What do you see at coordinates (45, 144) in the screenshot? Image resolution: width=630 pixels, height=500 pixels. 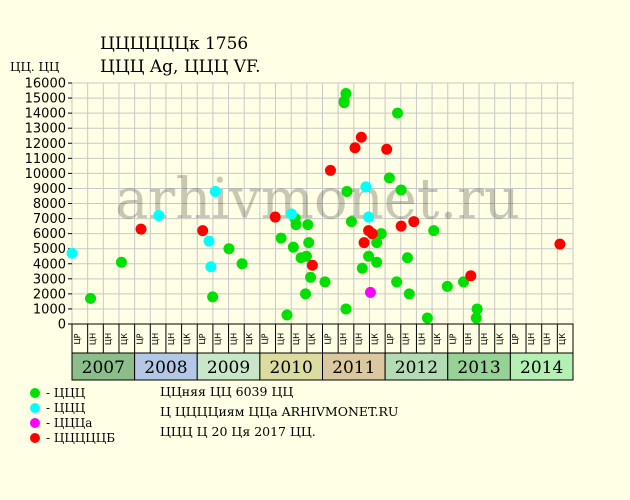 I see `y-tick-label: 12000` at bounding box center [45, 144].